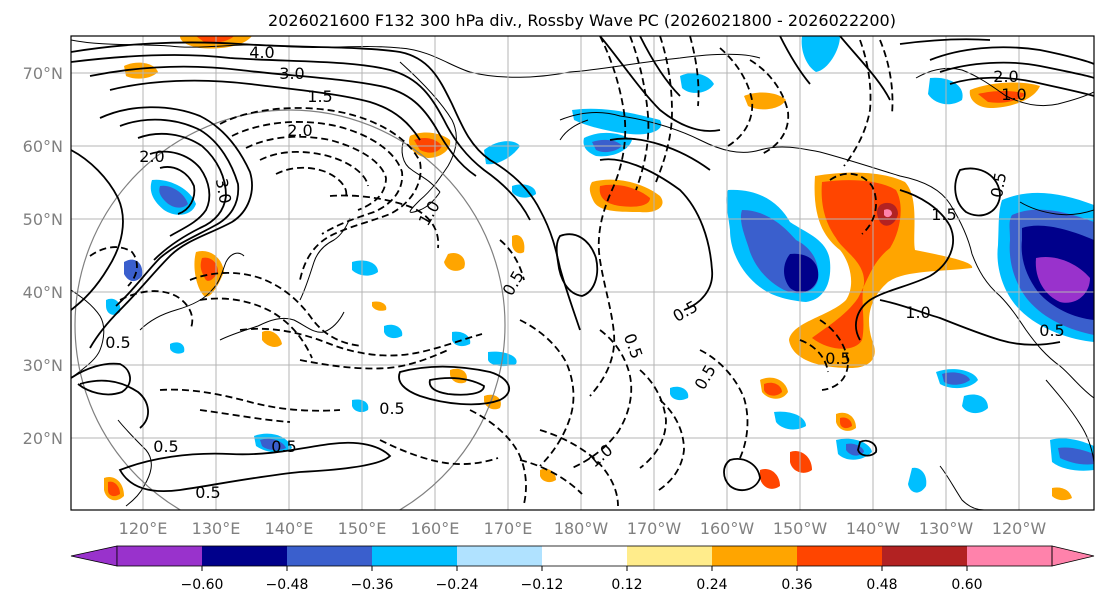 This screenshot has height=604, width=1105. What do you see at coordinates (202, 585) in the screenshot?
I see `colorbar-tick-label: −0.60` at bounding box center [202, 585].